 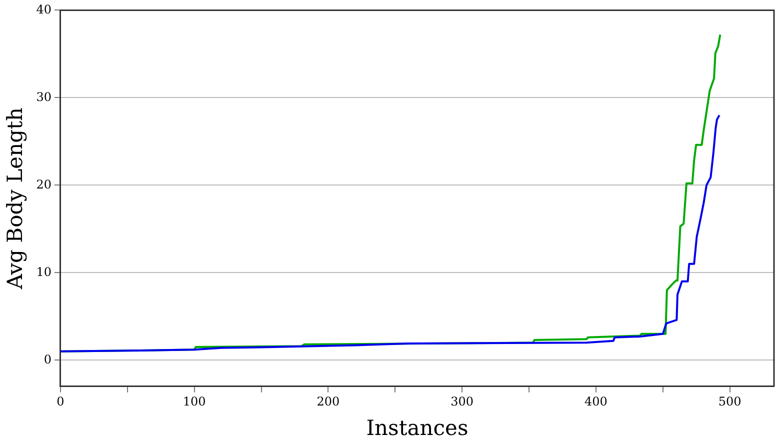 What do you see at coordinates (44, 9) in the screenshot?
I see `y-tick-label: 40` at bounding box center [44, 9].